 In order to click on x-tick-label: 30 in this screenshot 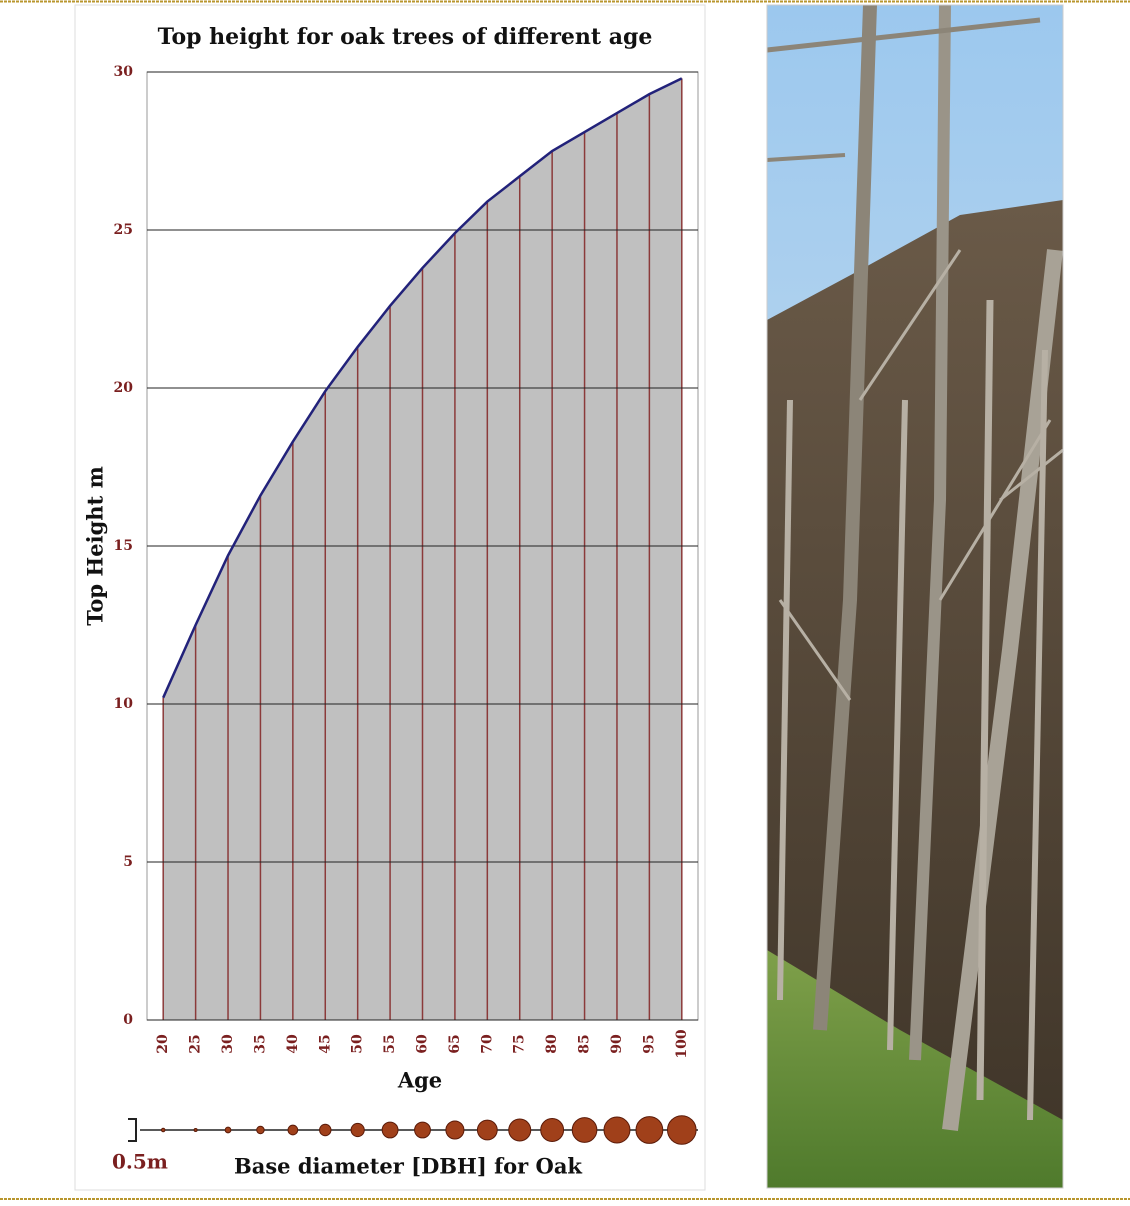, I will do `click(228, 1044)`.